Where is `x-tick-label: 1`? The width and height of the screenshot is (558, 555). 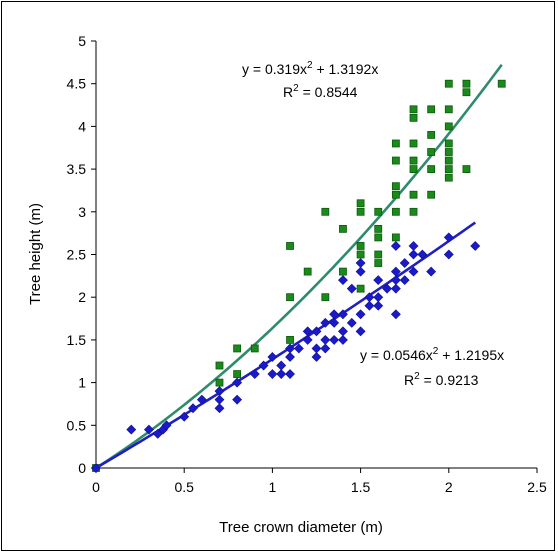
x-tick-label: 1 is located at coordinates (273, 487).